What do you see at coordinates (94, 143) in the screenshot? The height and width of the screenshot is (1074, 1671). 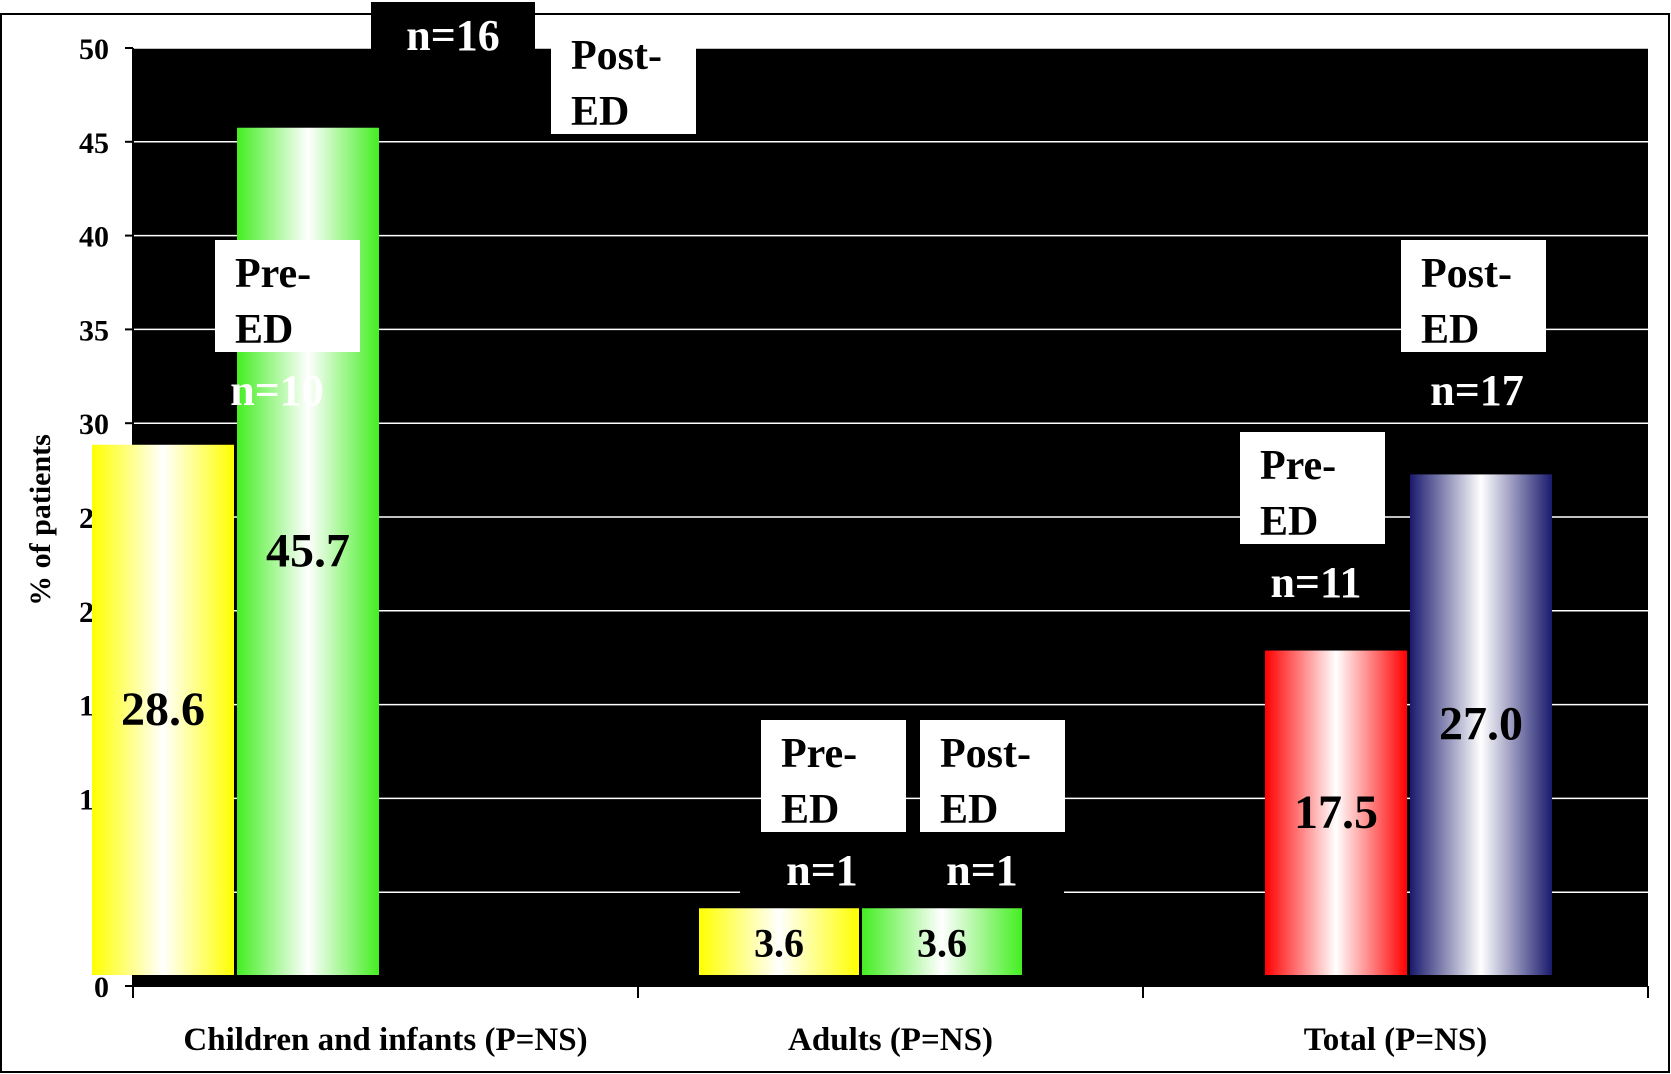 I see `y-tick-label: 45` at bounding box center [94, 143].